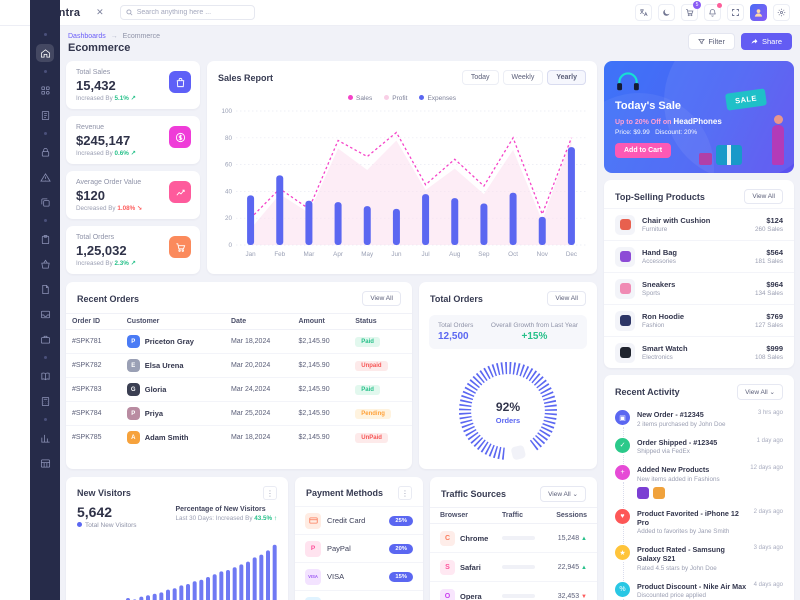 The width and height of the screenshot is (800, 600). What do you see at coordinates (192, 12) in the screenshot?
I see `search-input` at bounding box center [192, 12].